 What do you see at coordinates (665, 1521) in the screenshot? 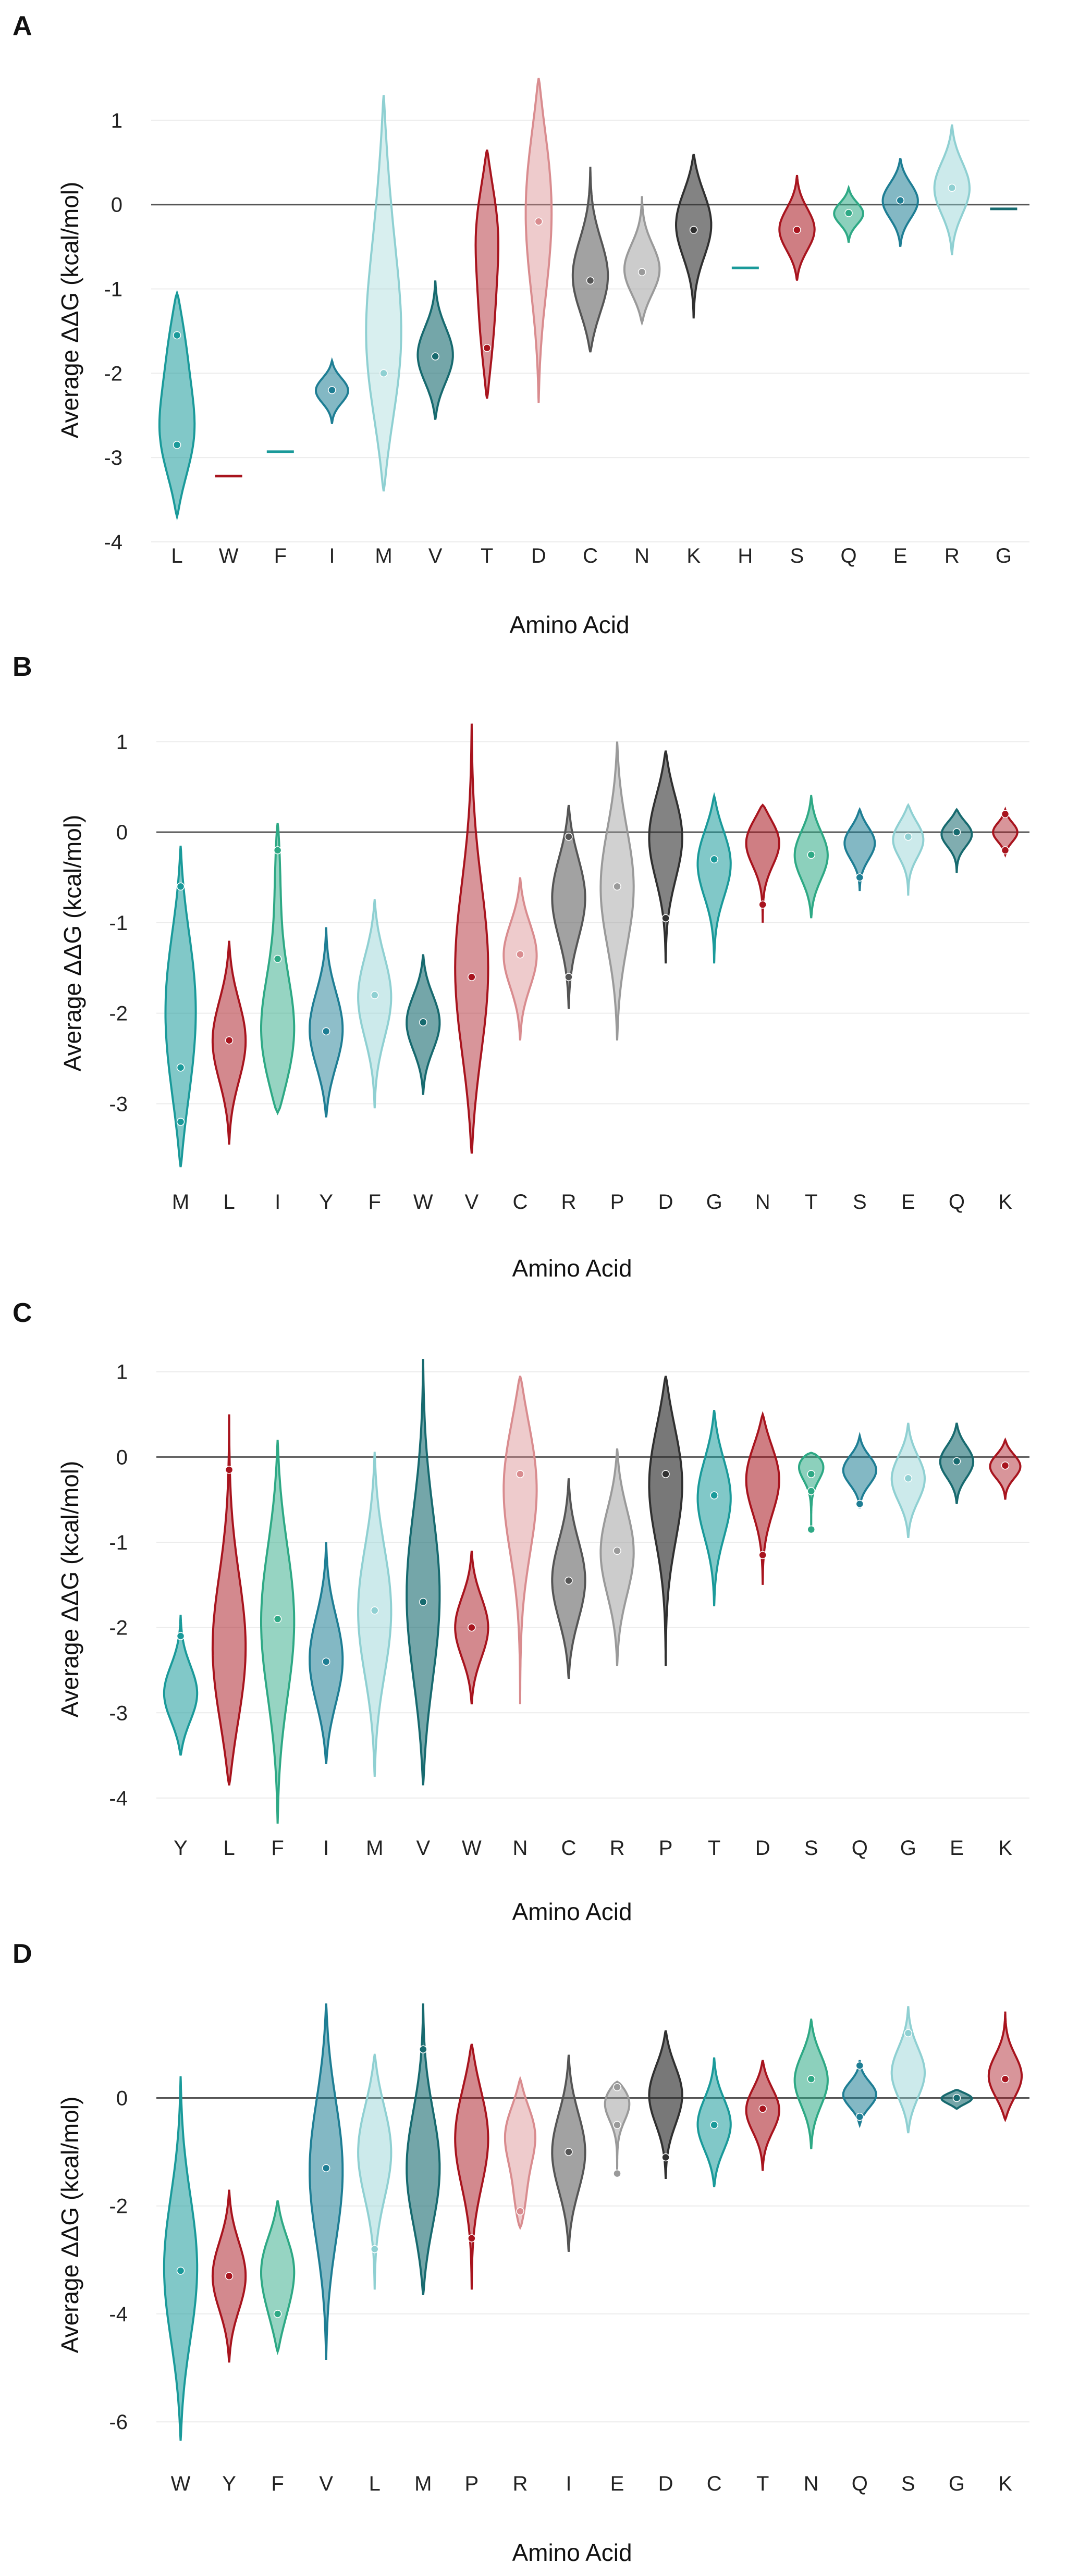
I see `violin-P` at bounding box center [665, 1521].